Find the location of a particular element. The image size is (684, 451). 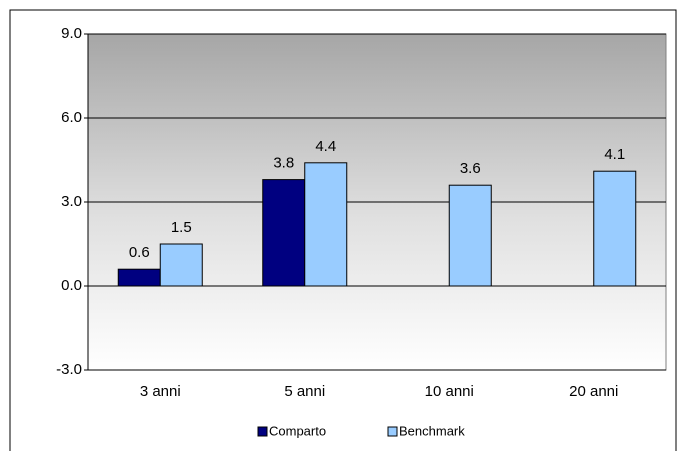

legend-label: Comparto is located at coordinates (297, 430).